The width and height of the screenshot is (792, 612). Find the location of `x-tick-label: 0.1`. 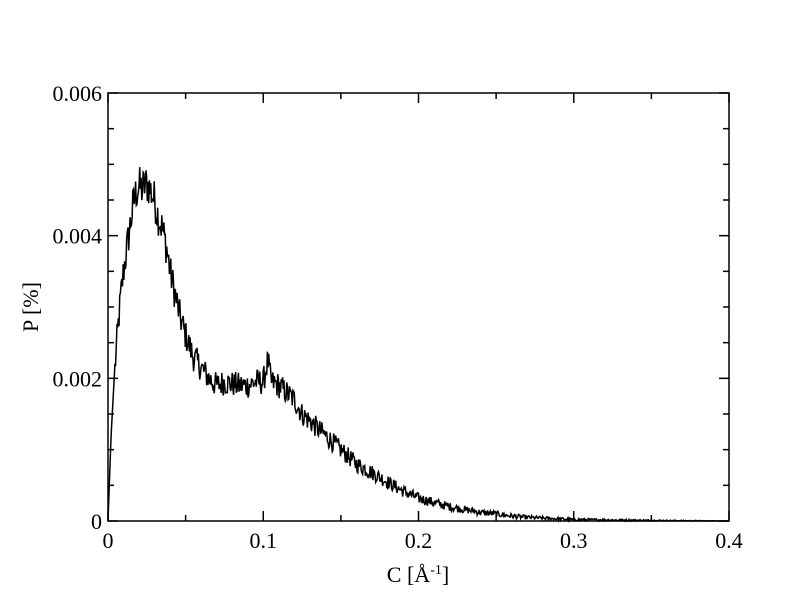

x-tick-label: 0.1 is located at coordinates (264, 540).